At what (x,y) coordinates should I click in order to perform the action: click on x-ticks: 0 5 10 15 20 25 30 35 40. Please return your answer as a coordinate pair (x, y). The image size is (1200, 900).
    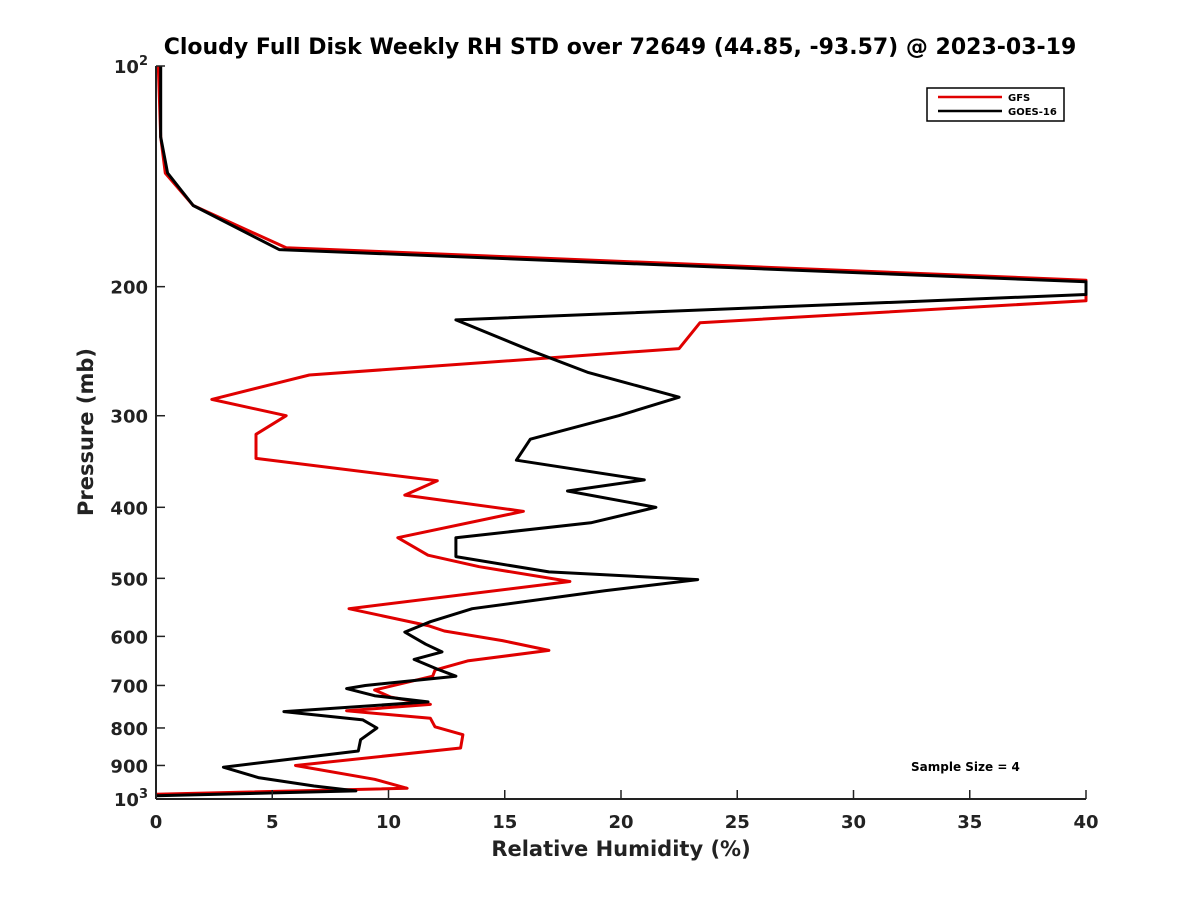
    Looking at the image, I should click on (624, 811).